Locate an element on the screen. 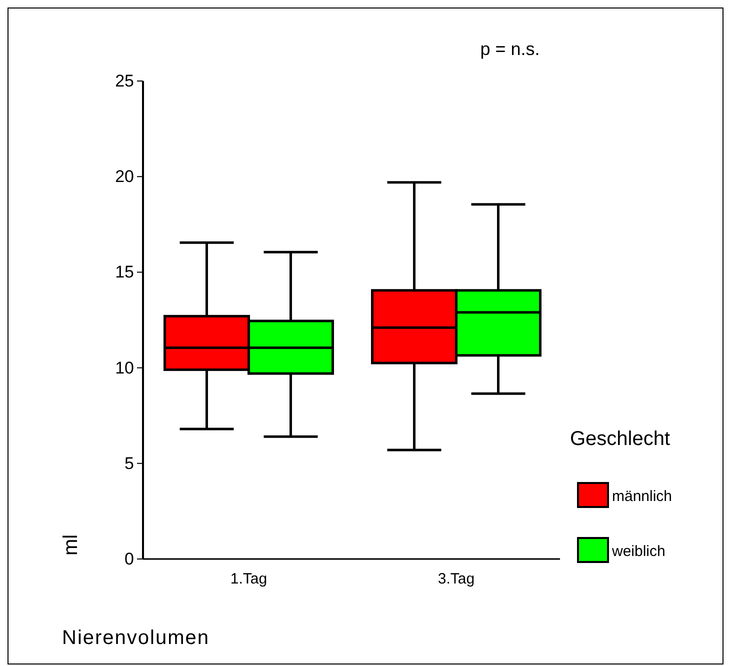 This screenshot has height=666, width=731. y-tick-label: 10 is located at coordinates (124, 368).